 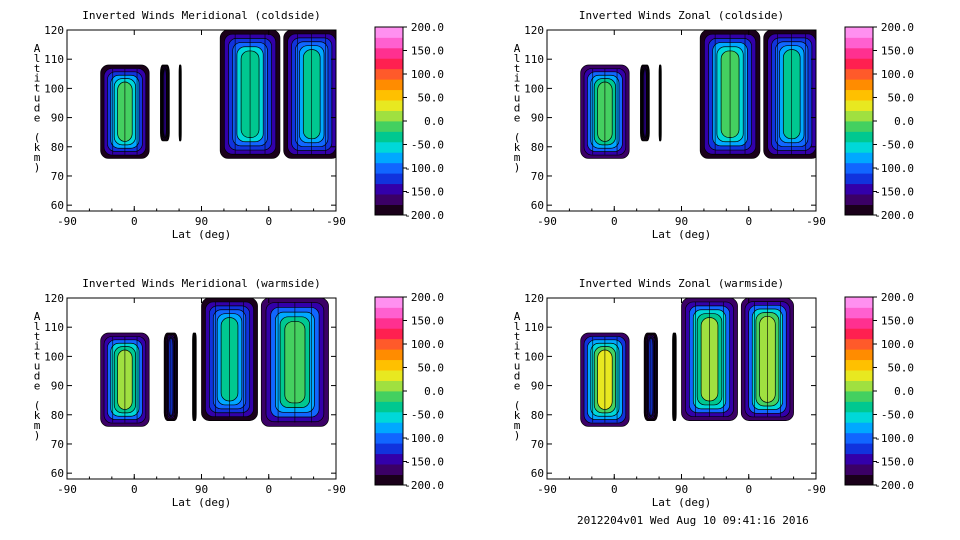 I want to click on y-axis-label-char: u, so click(x=37, y=98).